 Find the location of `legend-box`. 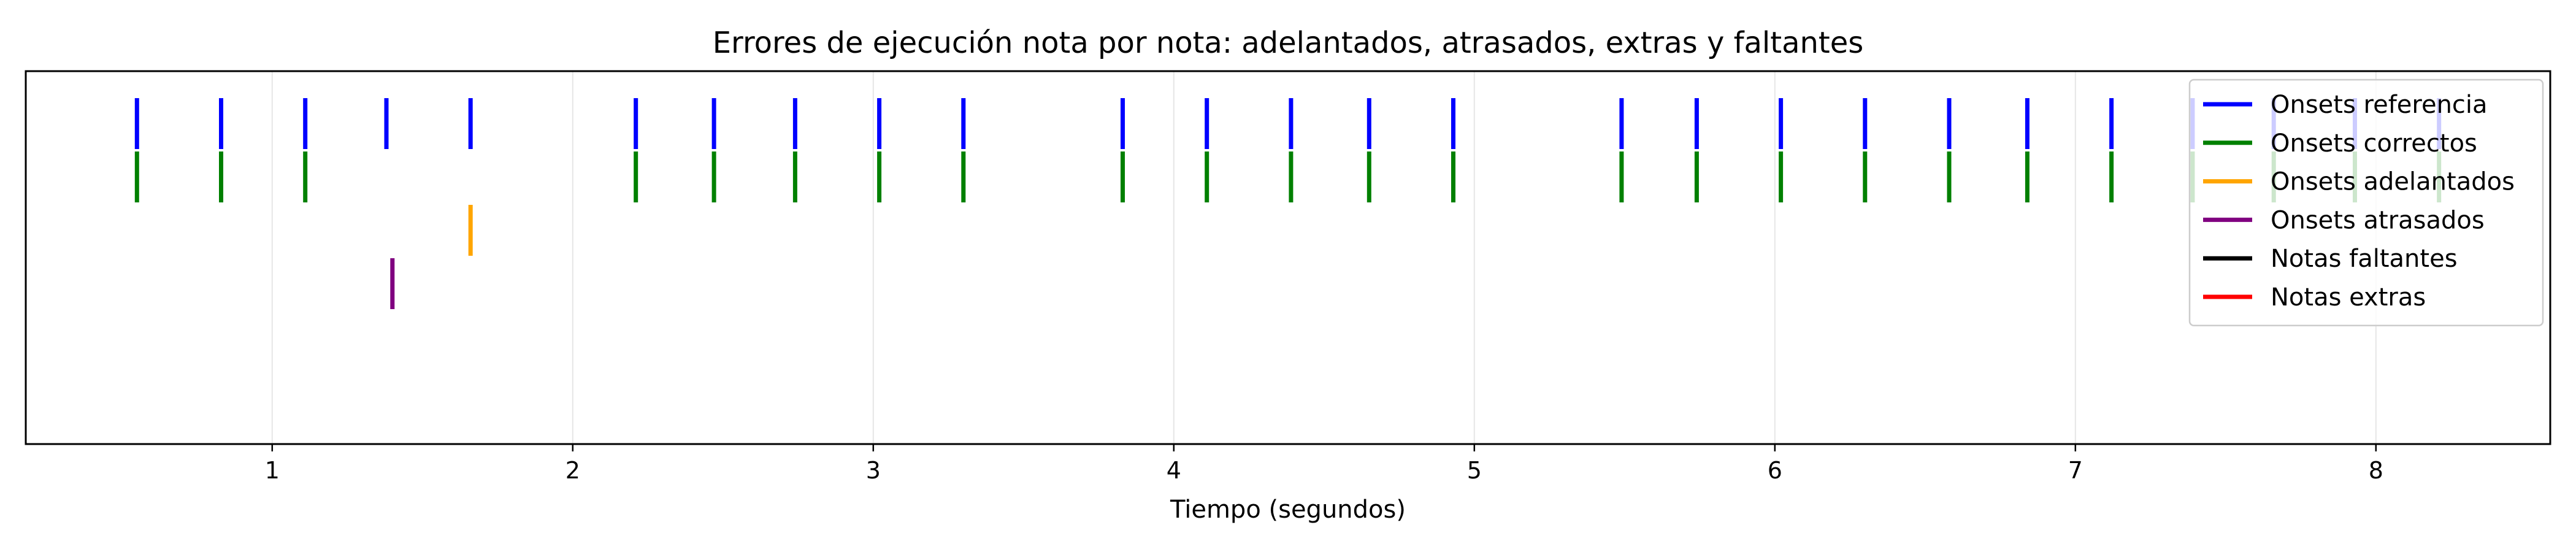

legend-box is located at coordinates (2366, 203).